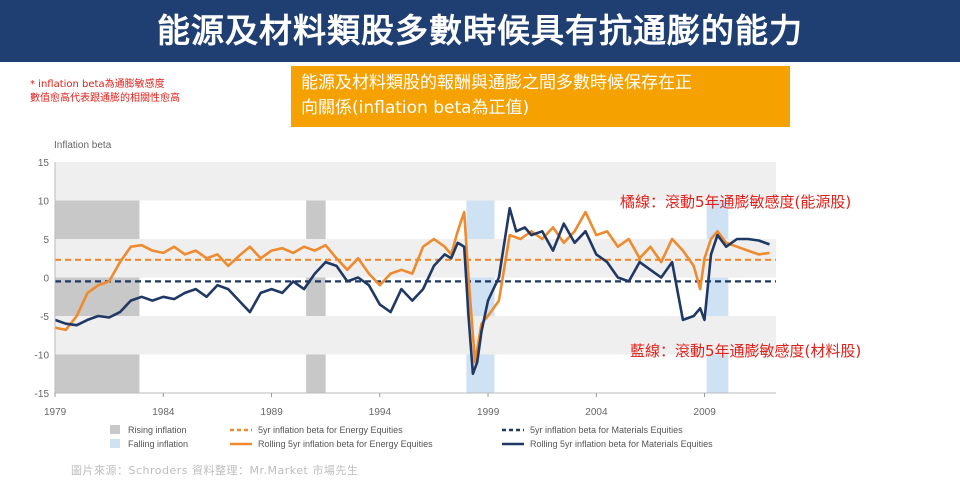 The width and height of the screenshot is (960, 502). I want to click on x-tick-label: 1984, so click(163, 412).